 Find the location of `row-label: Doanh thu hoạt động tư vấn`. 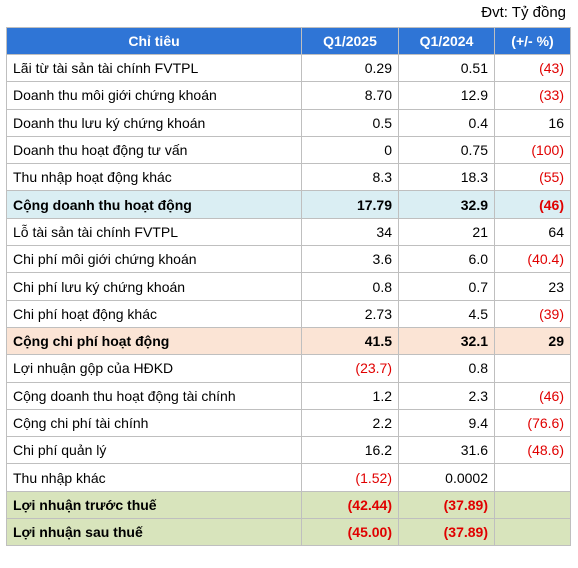

row-label: Doanh thu hoạt động tư vấn is located at coordinates (154, 150).